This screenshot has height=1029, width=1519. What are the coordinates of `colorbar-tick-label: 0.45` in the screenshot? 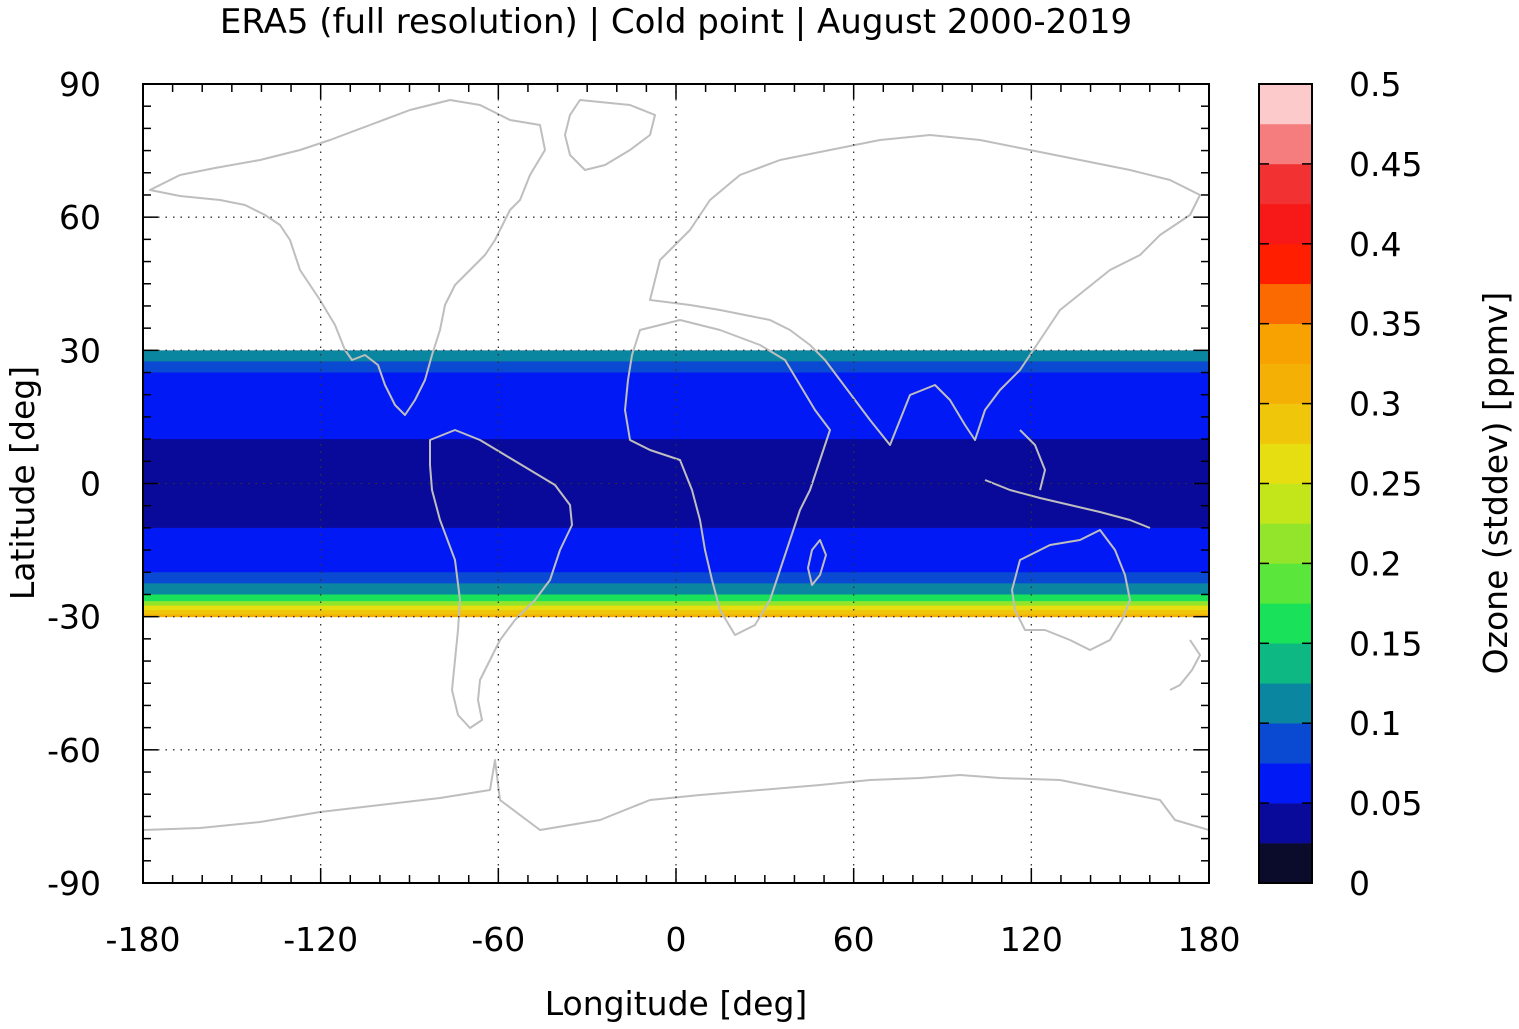 It's located at (1385, 164).